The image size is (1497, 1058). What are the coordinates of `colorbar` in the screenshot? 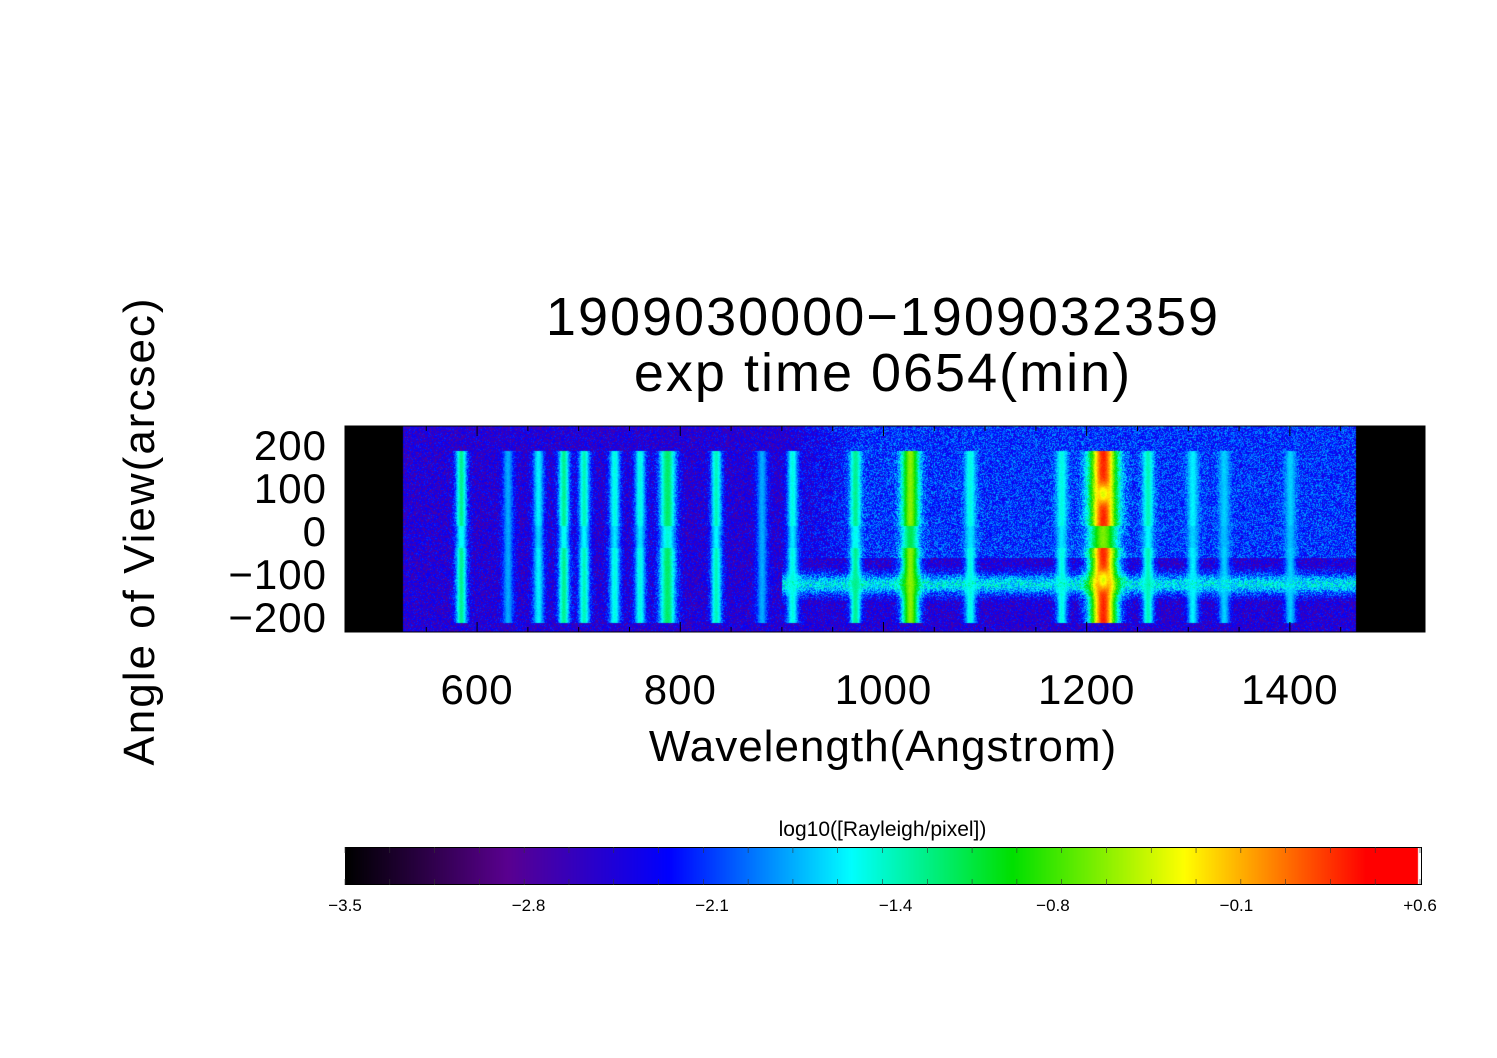 It's located at (883, 866).